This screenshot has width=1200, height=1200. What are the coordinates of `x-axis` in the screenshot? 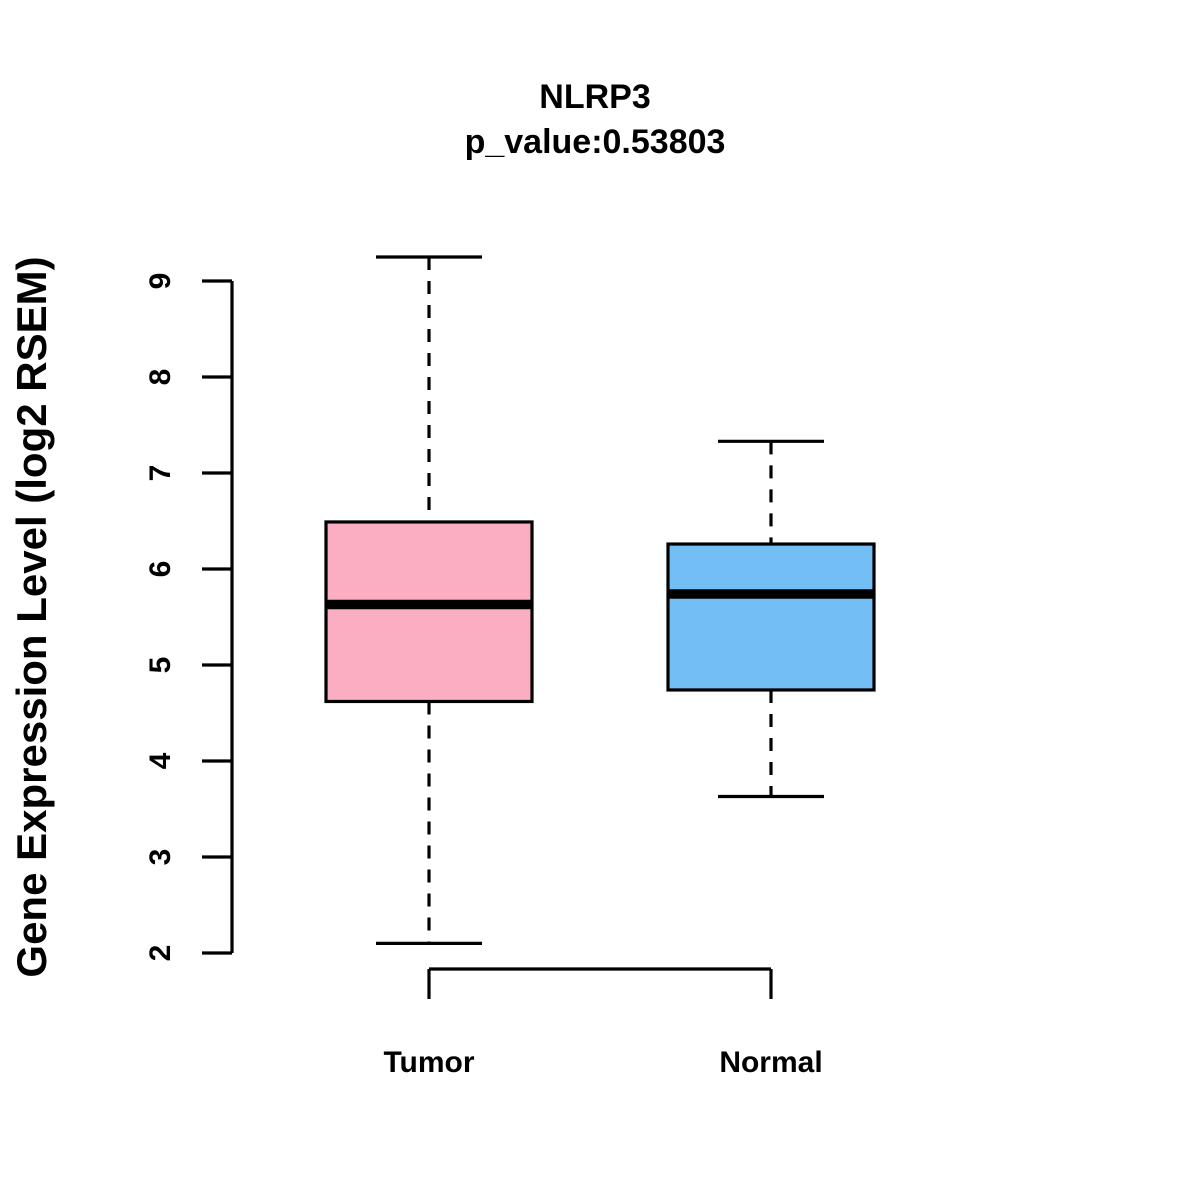 It's located at (600, 983).